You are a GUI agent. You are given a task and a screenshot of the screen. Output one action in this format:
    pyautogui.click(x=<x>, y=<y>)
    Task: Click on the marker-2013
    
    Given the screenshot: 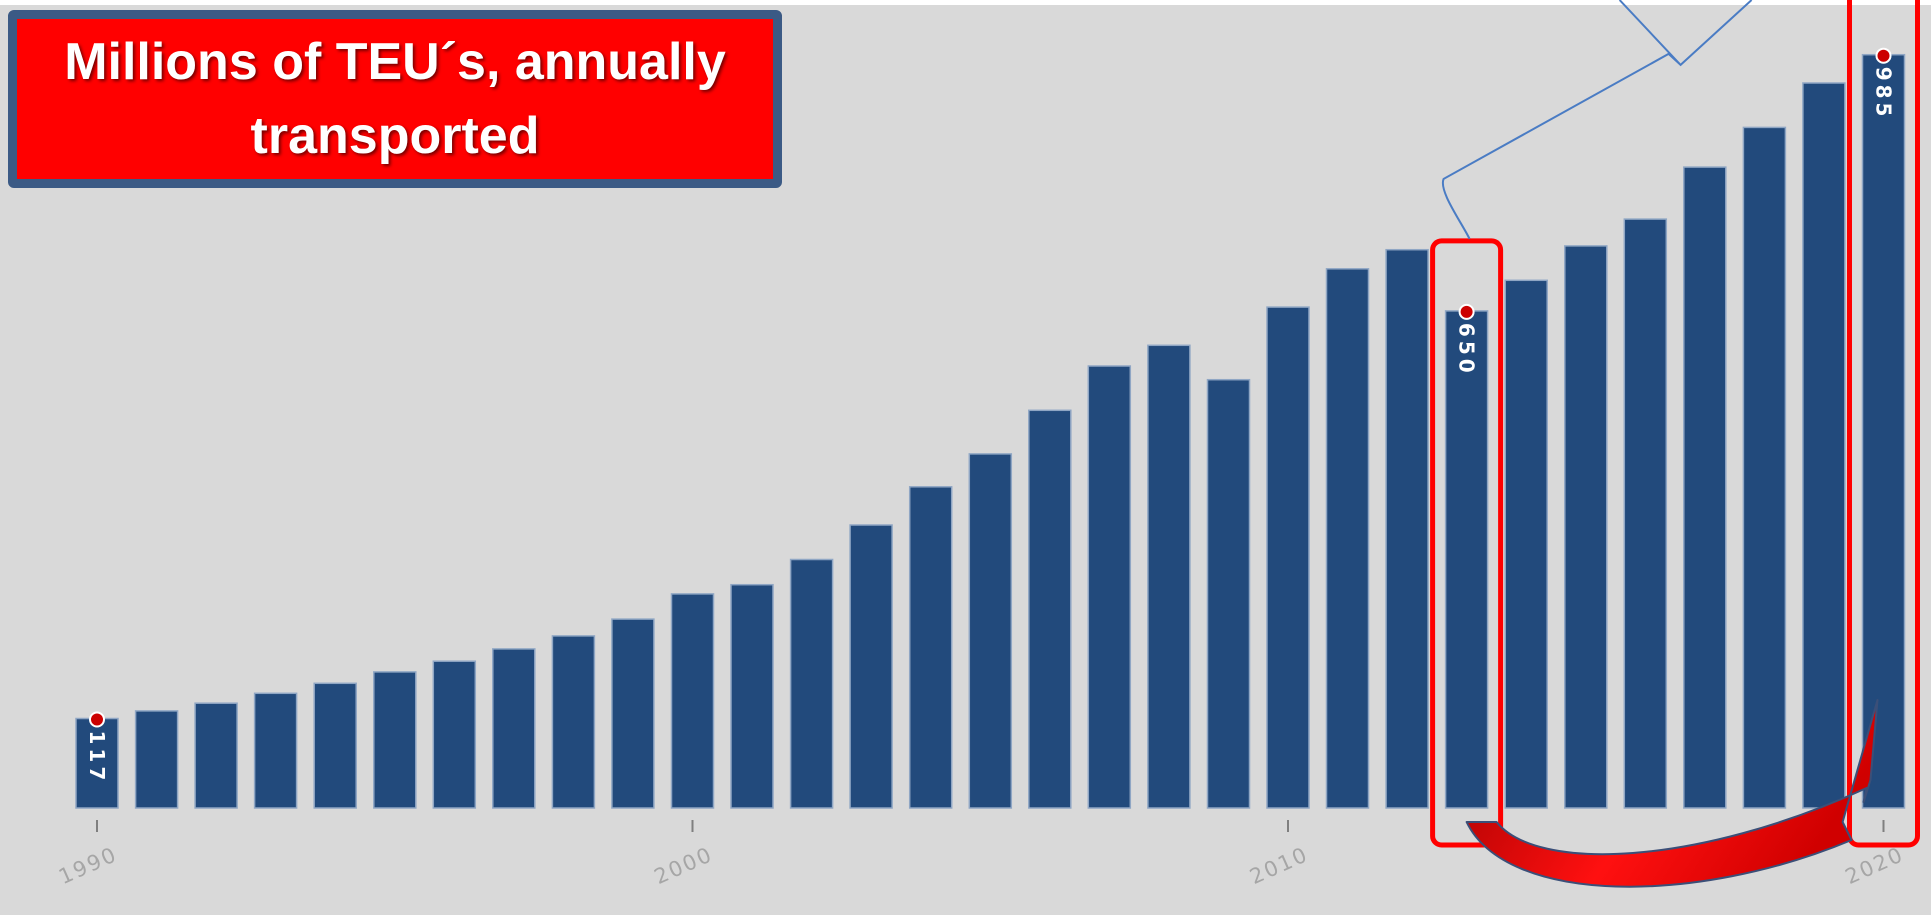 What is the action you would take?
    pyautogui.click(x=1466, y=311)
    